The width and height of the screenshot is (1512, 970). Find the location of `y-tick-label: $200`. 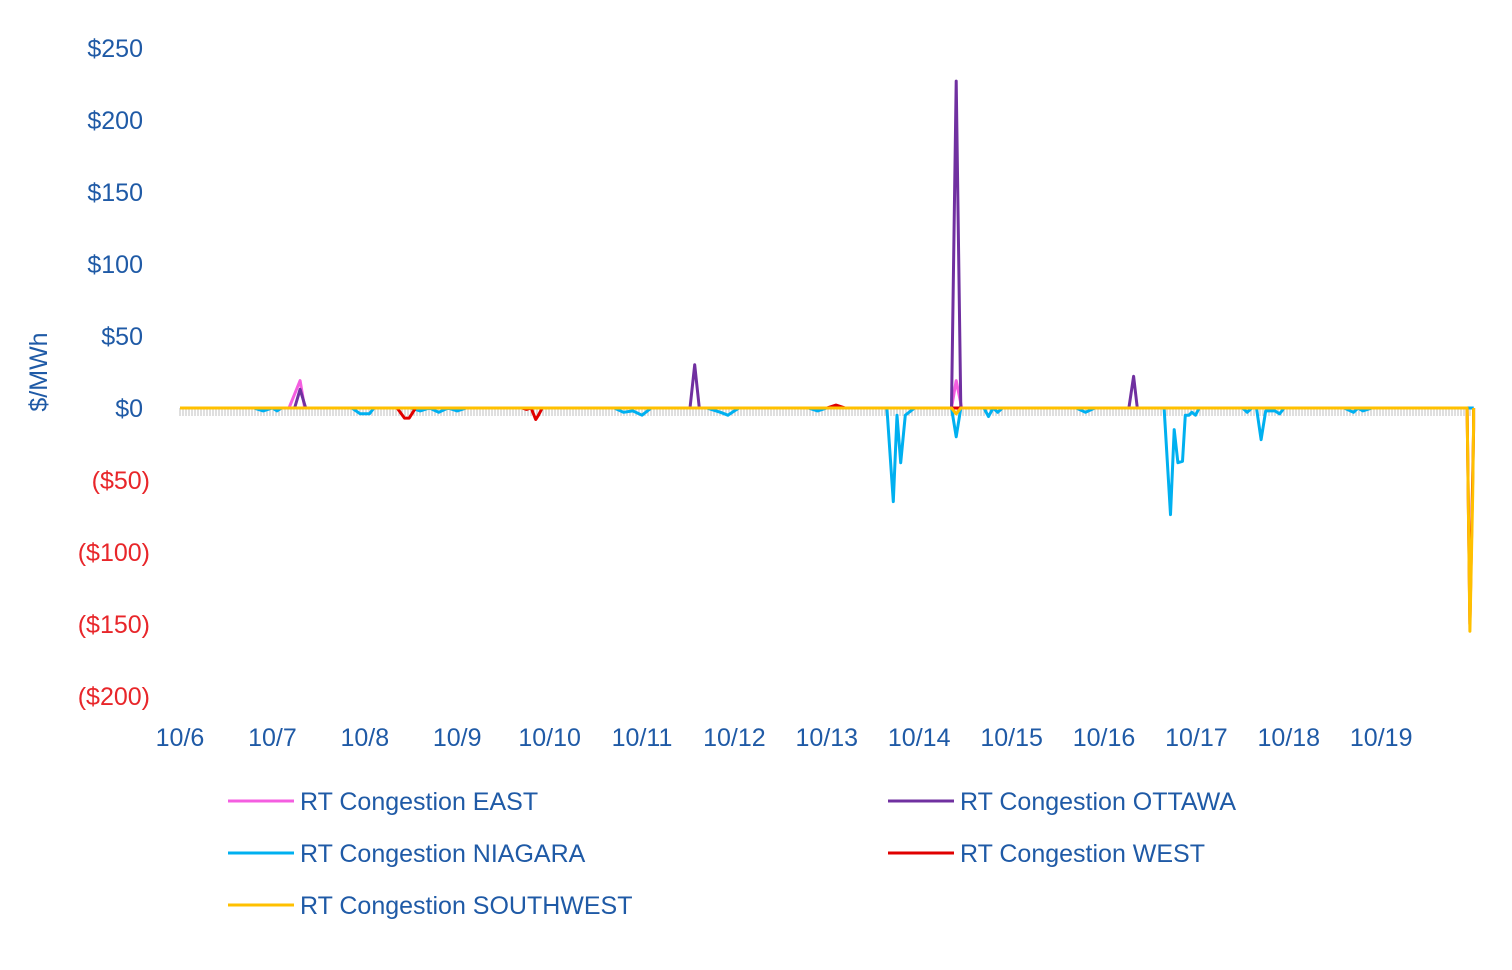

y-tick-label: $200 is located at coordinates (115, 121).